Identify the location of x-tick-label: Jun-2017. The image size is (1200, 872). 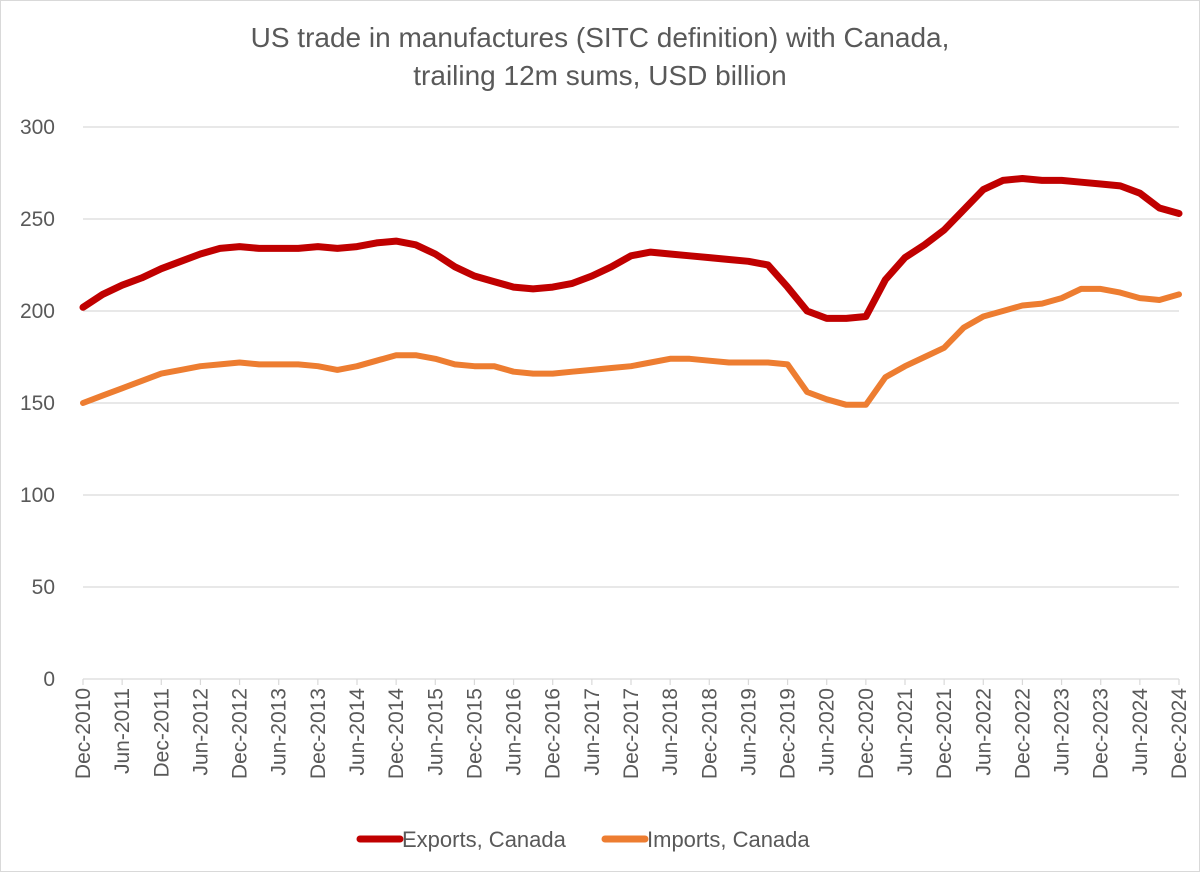
(592, 732).